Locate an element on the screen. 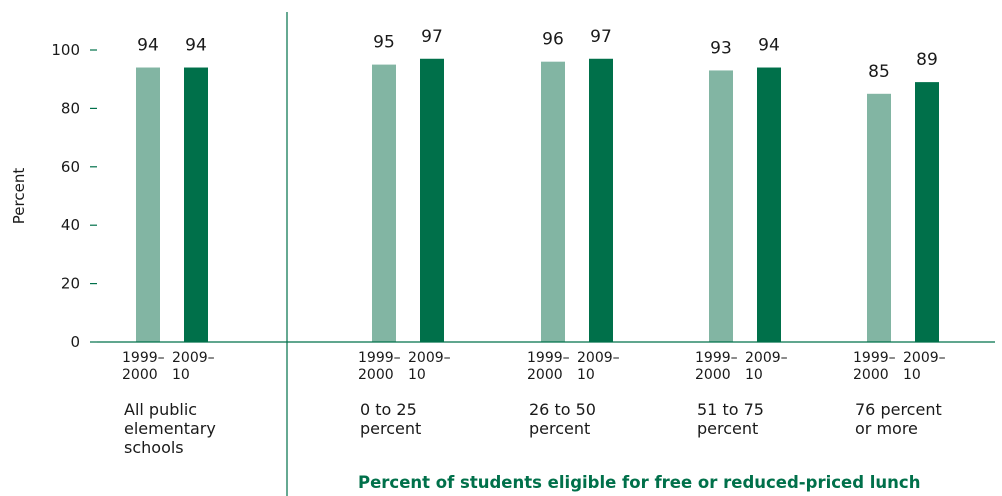 Image resolution: width=1002 pixels, height=496 pixels. y-axis: 0 20 40 60 80 100 is located at coordinates (74, 196).